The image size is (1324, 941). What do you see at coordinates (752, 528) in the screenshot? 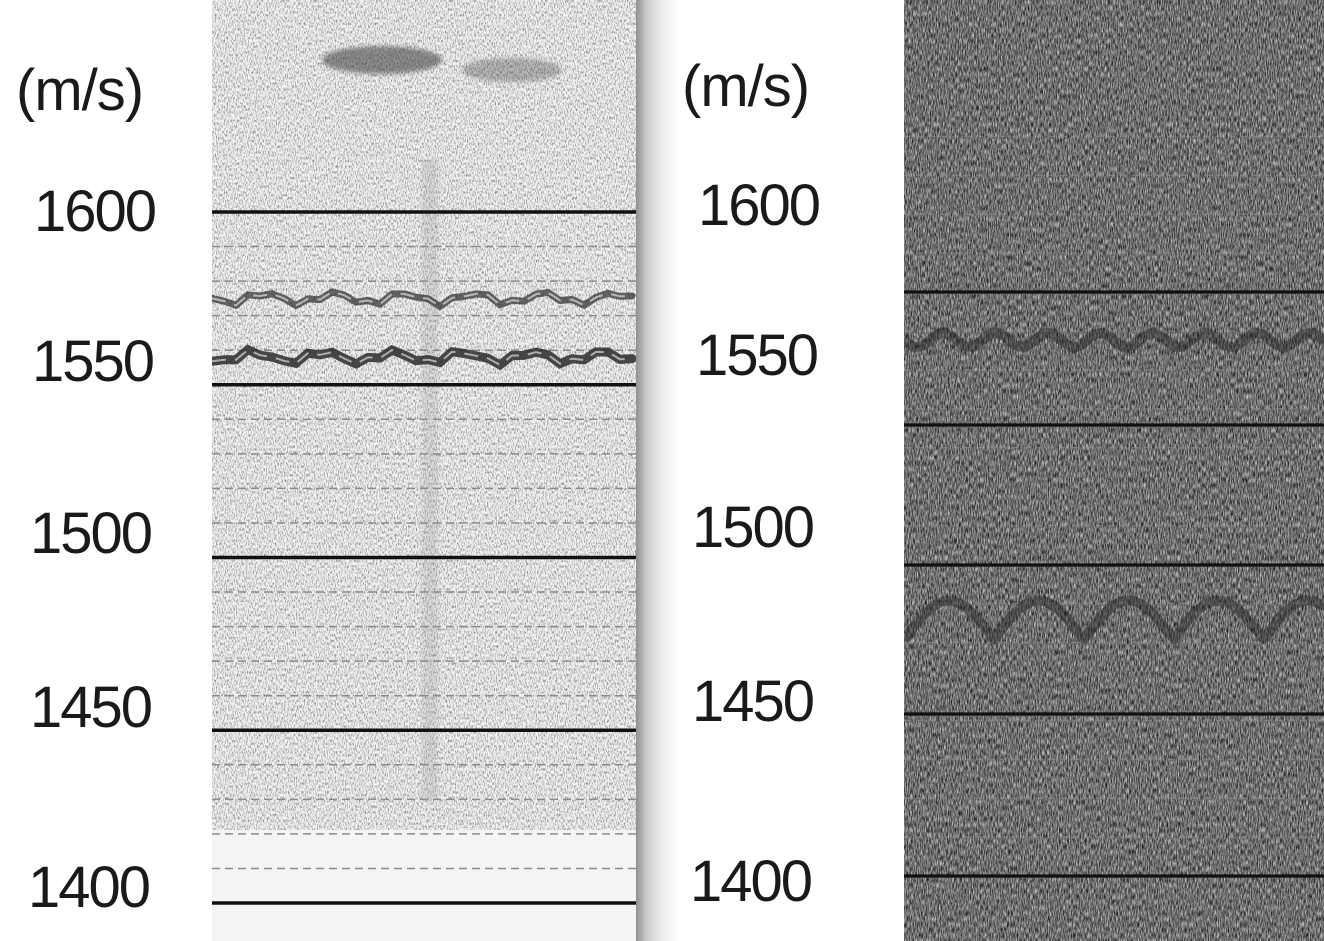
I see `right-tick-1500: 1500` at bounding box center [752, 528].